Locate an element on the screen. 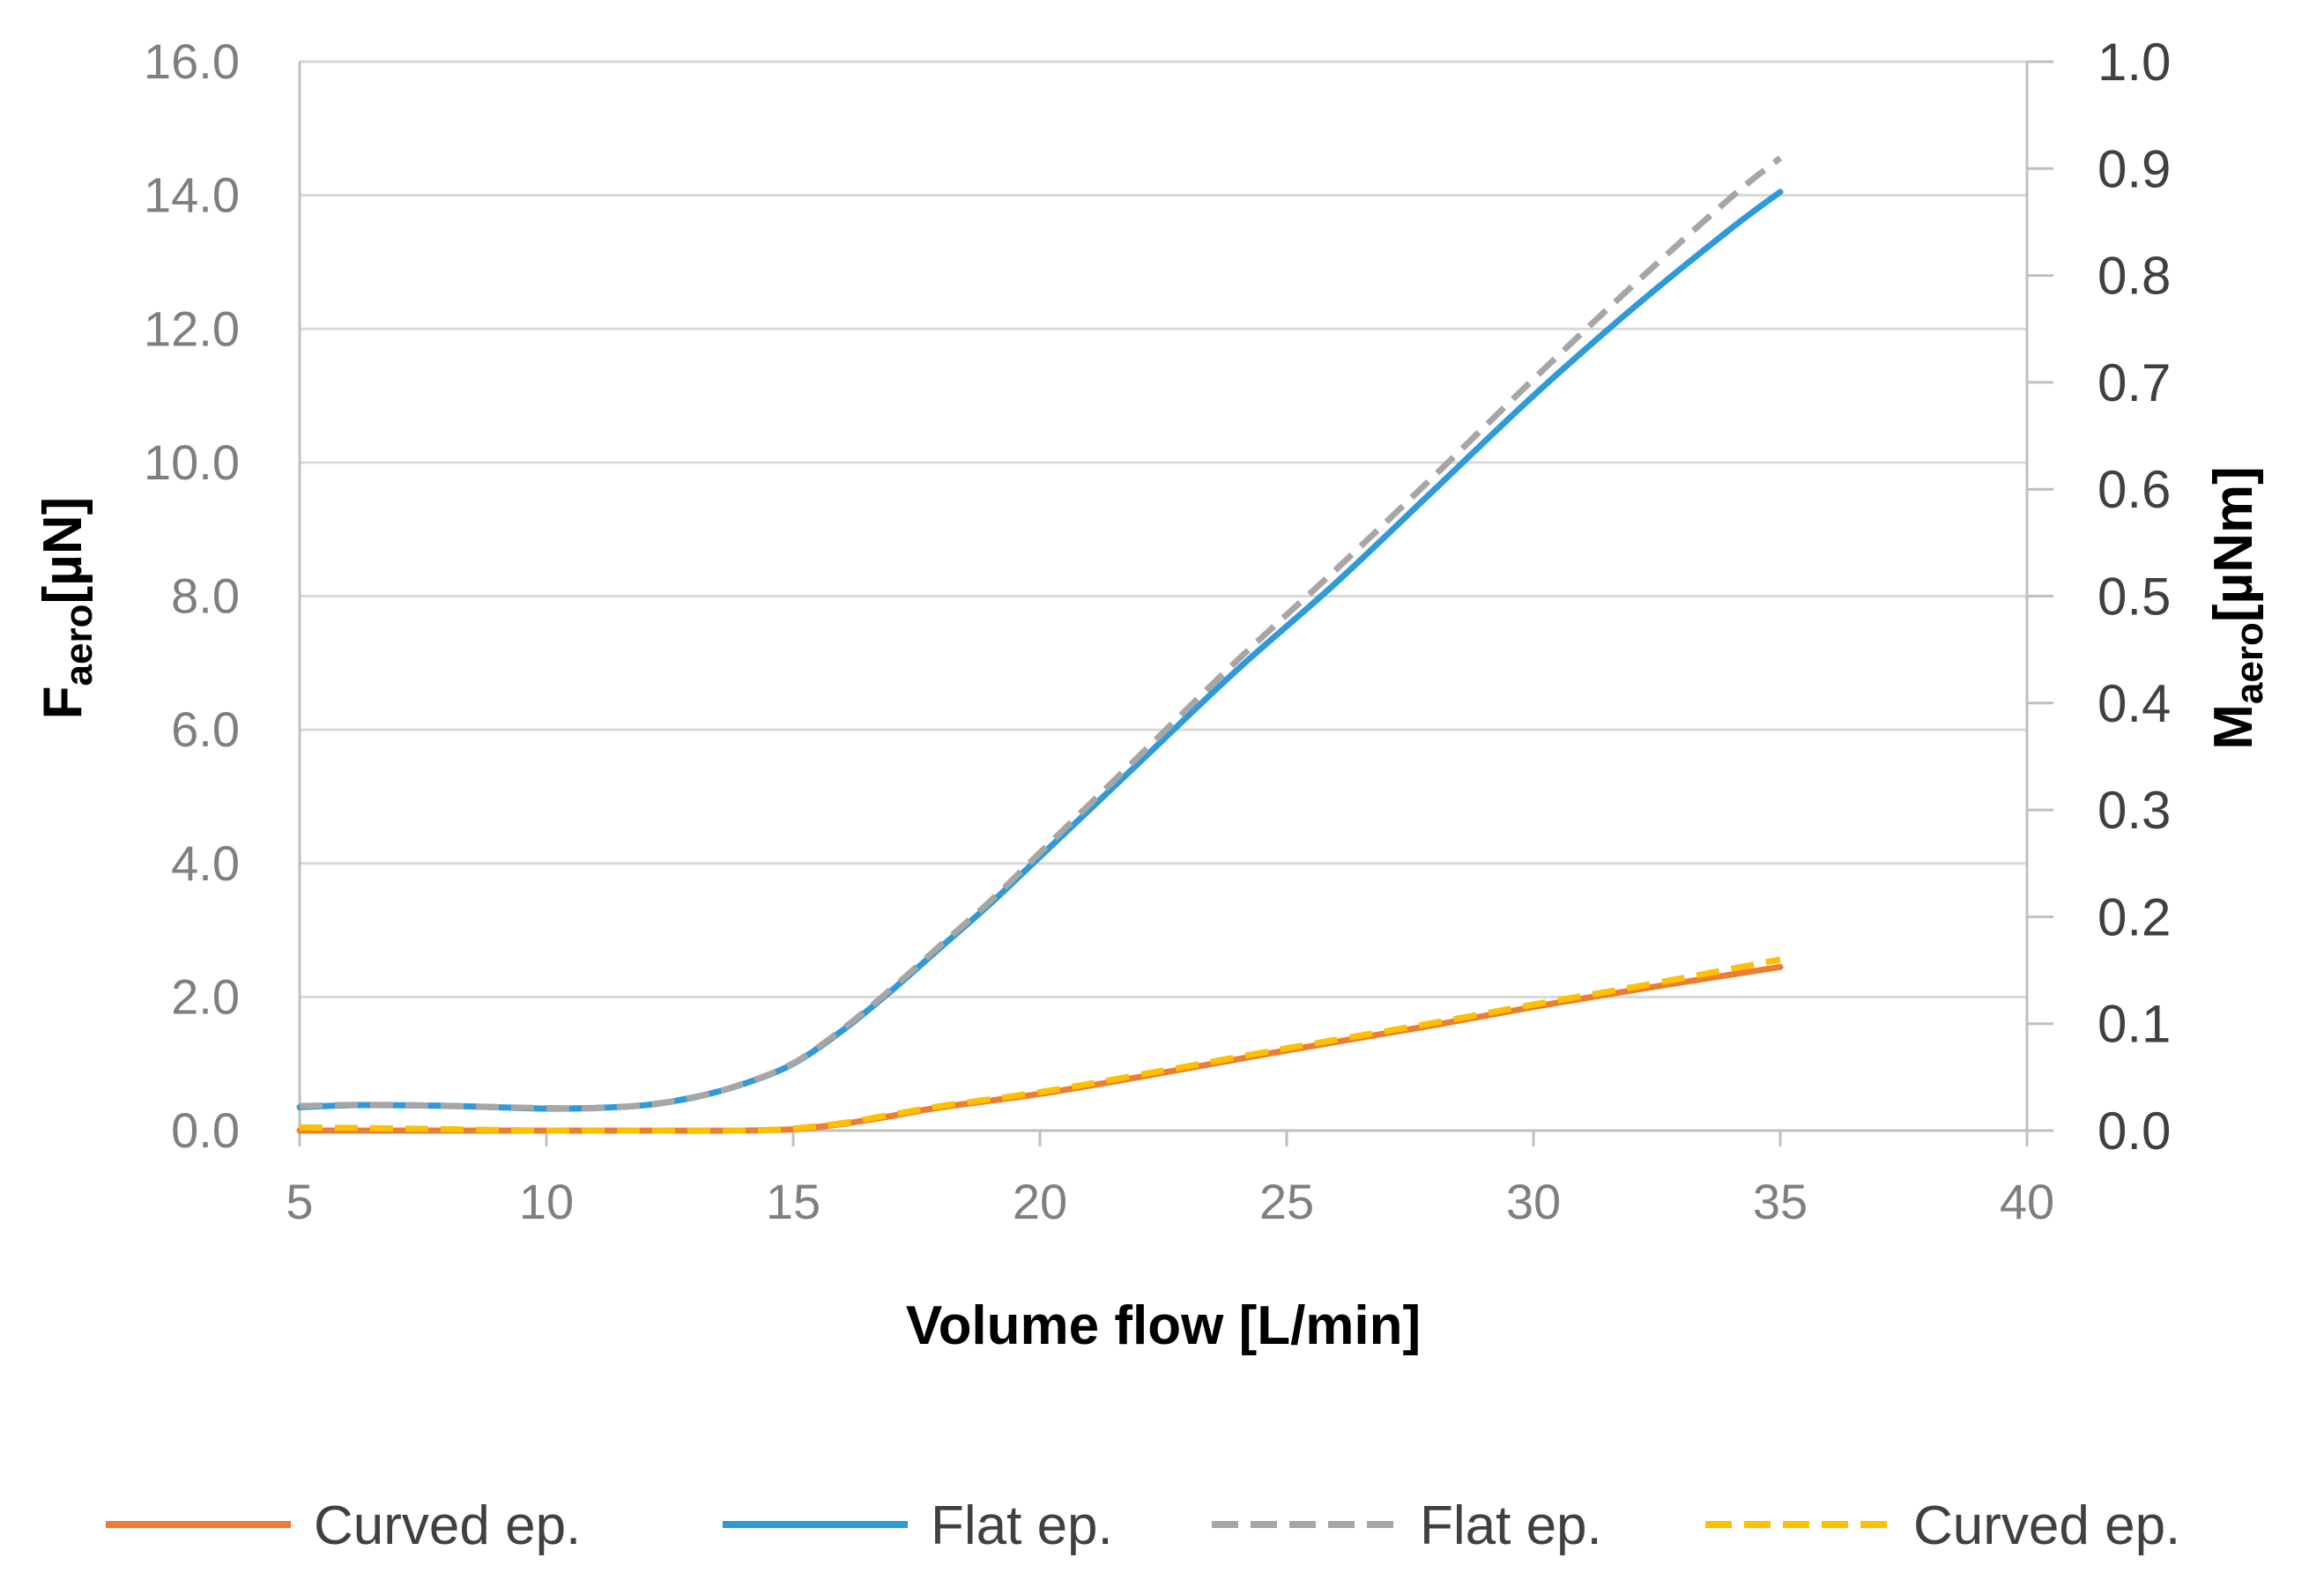 This screenshot has width=2324, height=1595. right-tick-label-5: 0.5 is located at coordinates (2135, 597).